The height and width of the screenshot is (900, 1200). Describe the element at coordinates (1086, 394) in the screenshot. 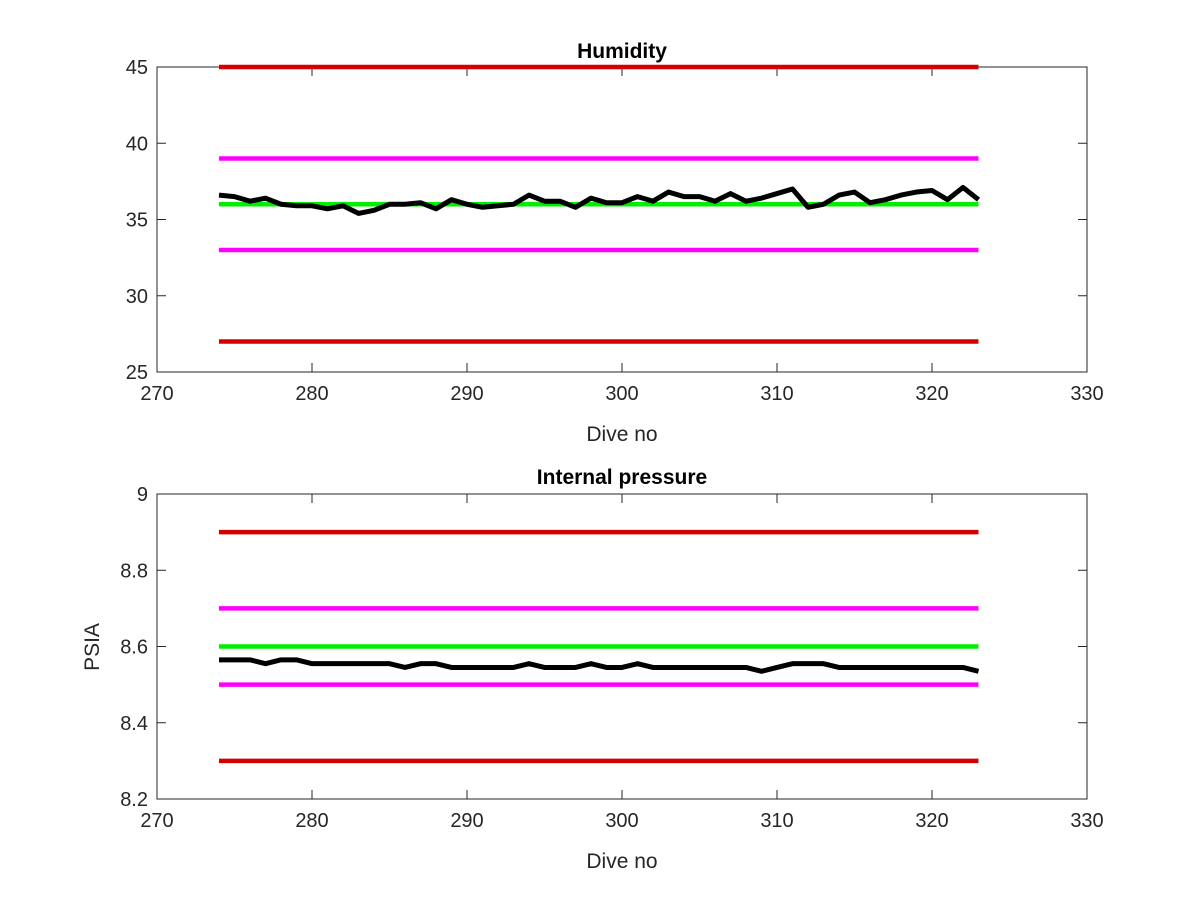

I see `humidity-x-tick-label: 330` at that location.